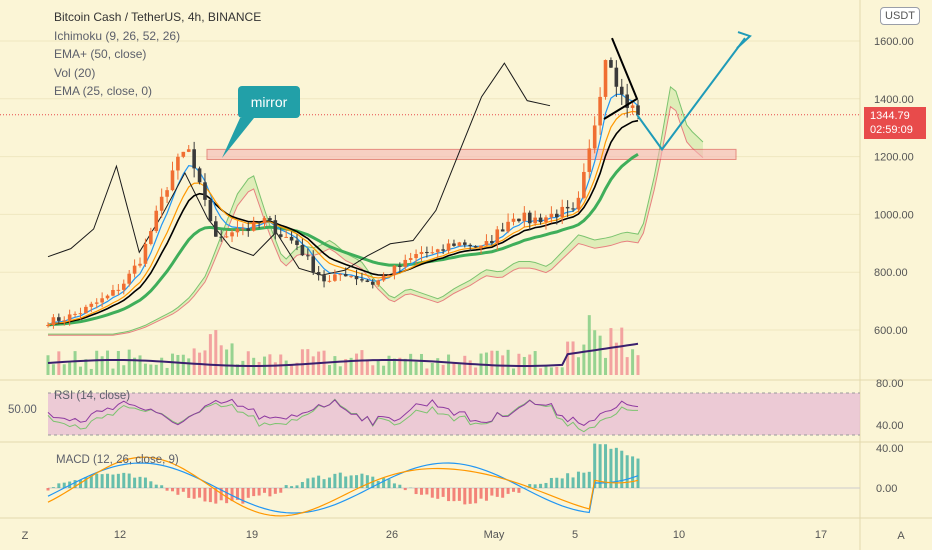  I want to click on price-tick-label: 1400.00, so click(894, 100).